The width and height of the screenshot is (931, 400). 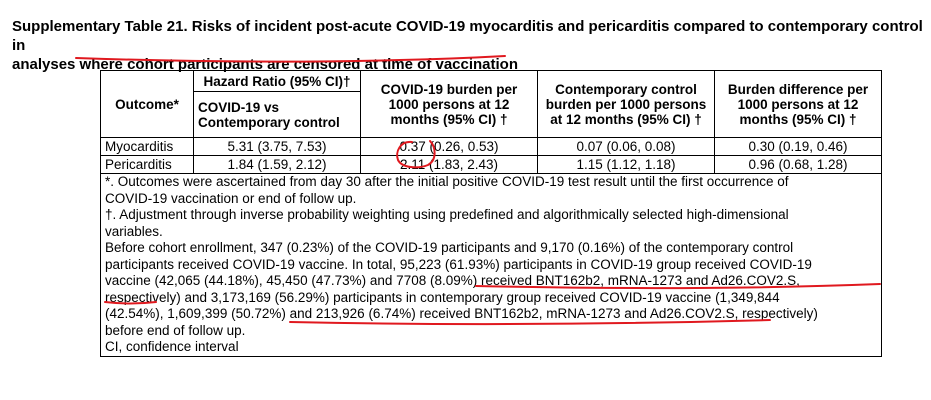 What do you see at coordinates (277, 114) in the screenshot?
I see `header-hazard-ratio-subtitle: COVID-19 vs Contemporary control` at bounding box center [277, 114].